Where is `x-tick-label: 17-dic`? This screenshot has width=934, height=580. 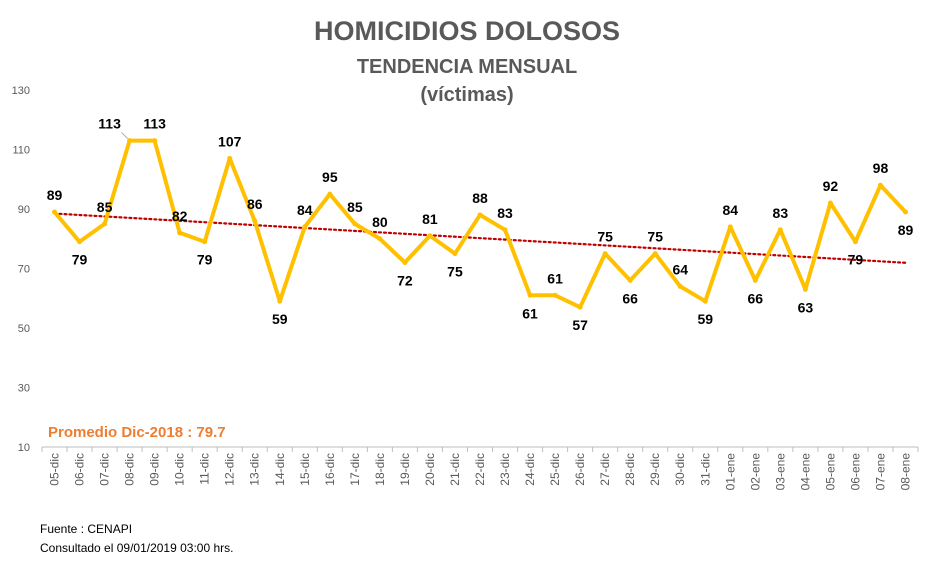 x-tick-label: 17-dic is located at coordinates (355, 469).